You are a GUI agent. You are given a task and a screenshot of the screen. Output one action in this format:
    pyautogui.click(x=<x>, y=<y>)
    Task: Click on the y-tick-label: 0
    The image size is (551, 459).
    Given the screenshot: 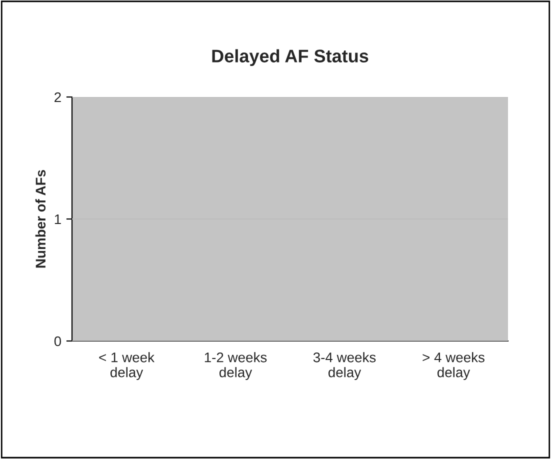 What is the action you would take?
    pyautogui.click(x=58, y=341)
    